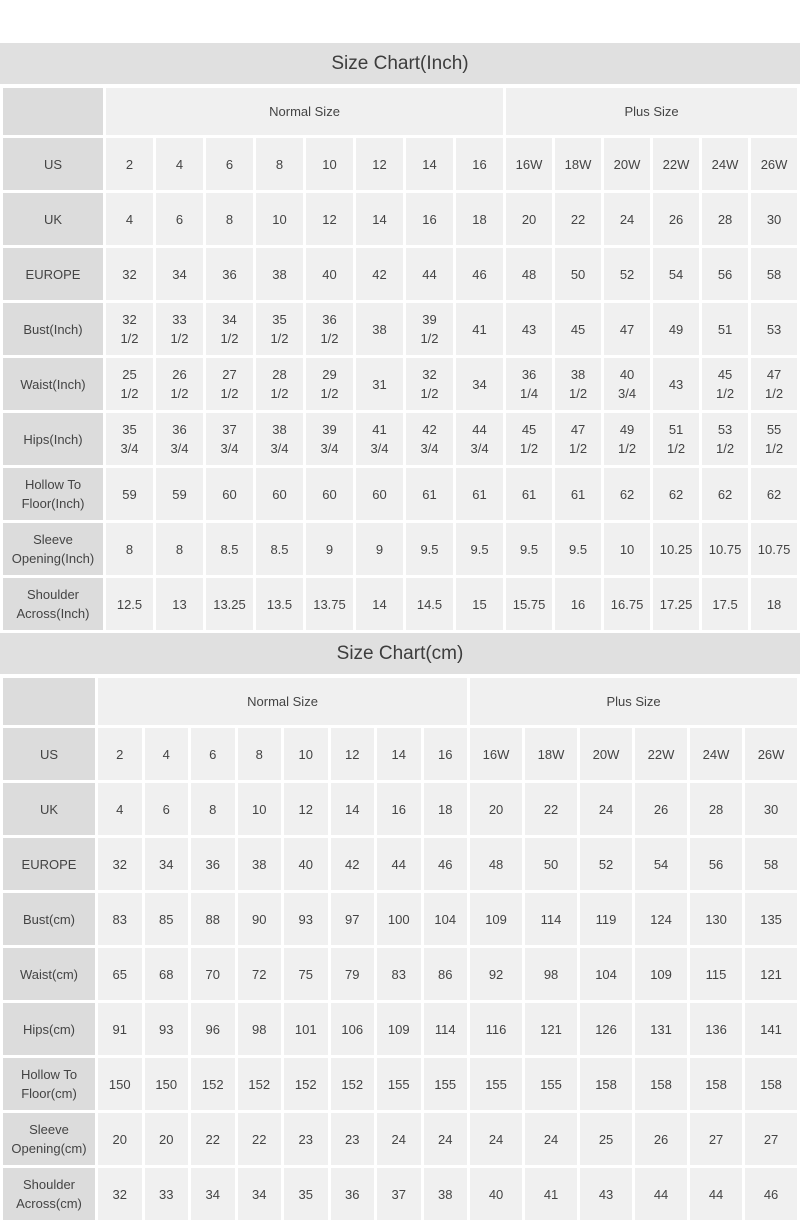 This screenshot has width=800, height=1223. What do you see at coordinates (329, 604) in the screenshot?
I see `size-value-cell: 13.75` at bounding box center [329, 604].